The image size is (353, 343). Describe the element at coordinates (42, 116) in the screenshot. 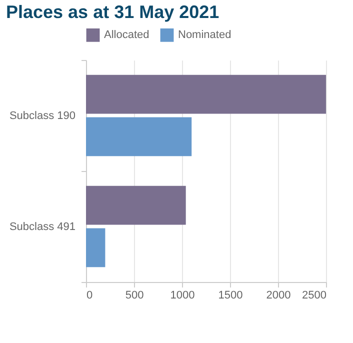

I see `y-tick-label: Subclass 190` at that location.